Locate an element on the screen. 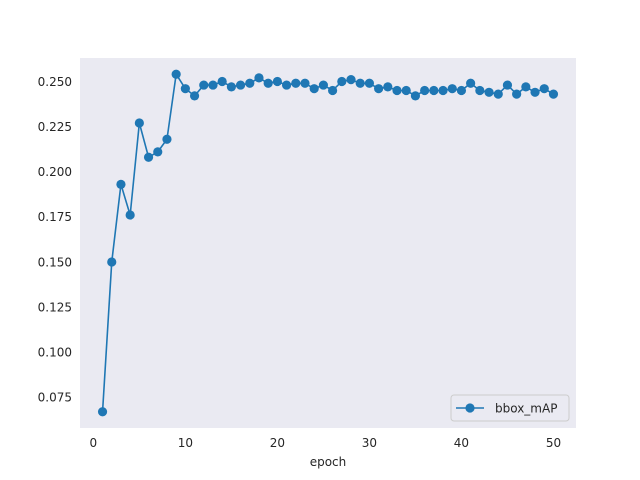  y-tick-label: 0.125 is located at coordinates (55, 307).